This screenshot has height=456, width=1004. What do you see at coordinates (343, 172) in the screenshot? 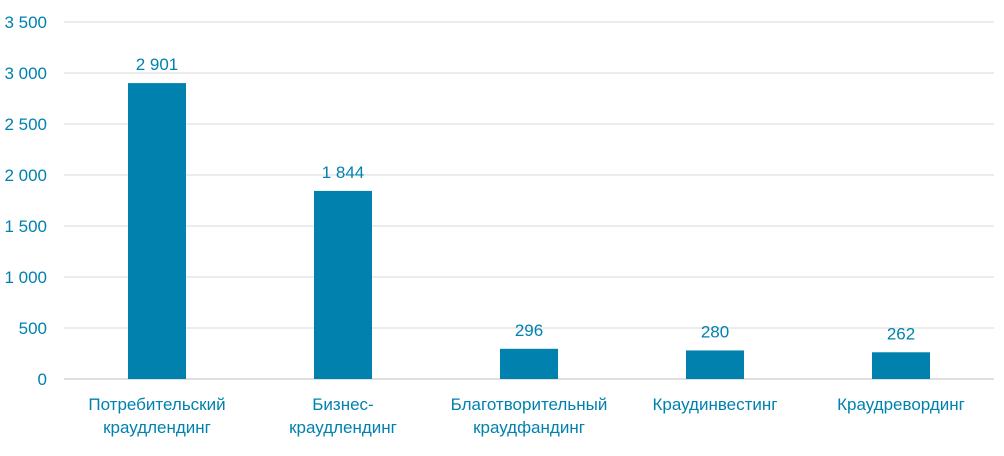
I see `data-label: 1 844` at bounding box center [343, 172].